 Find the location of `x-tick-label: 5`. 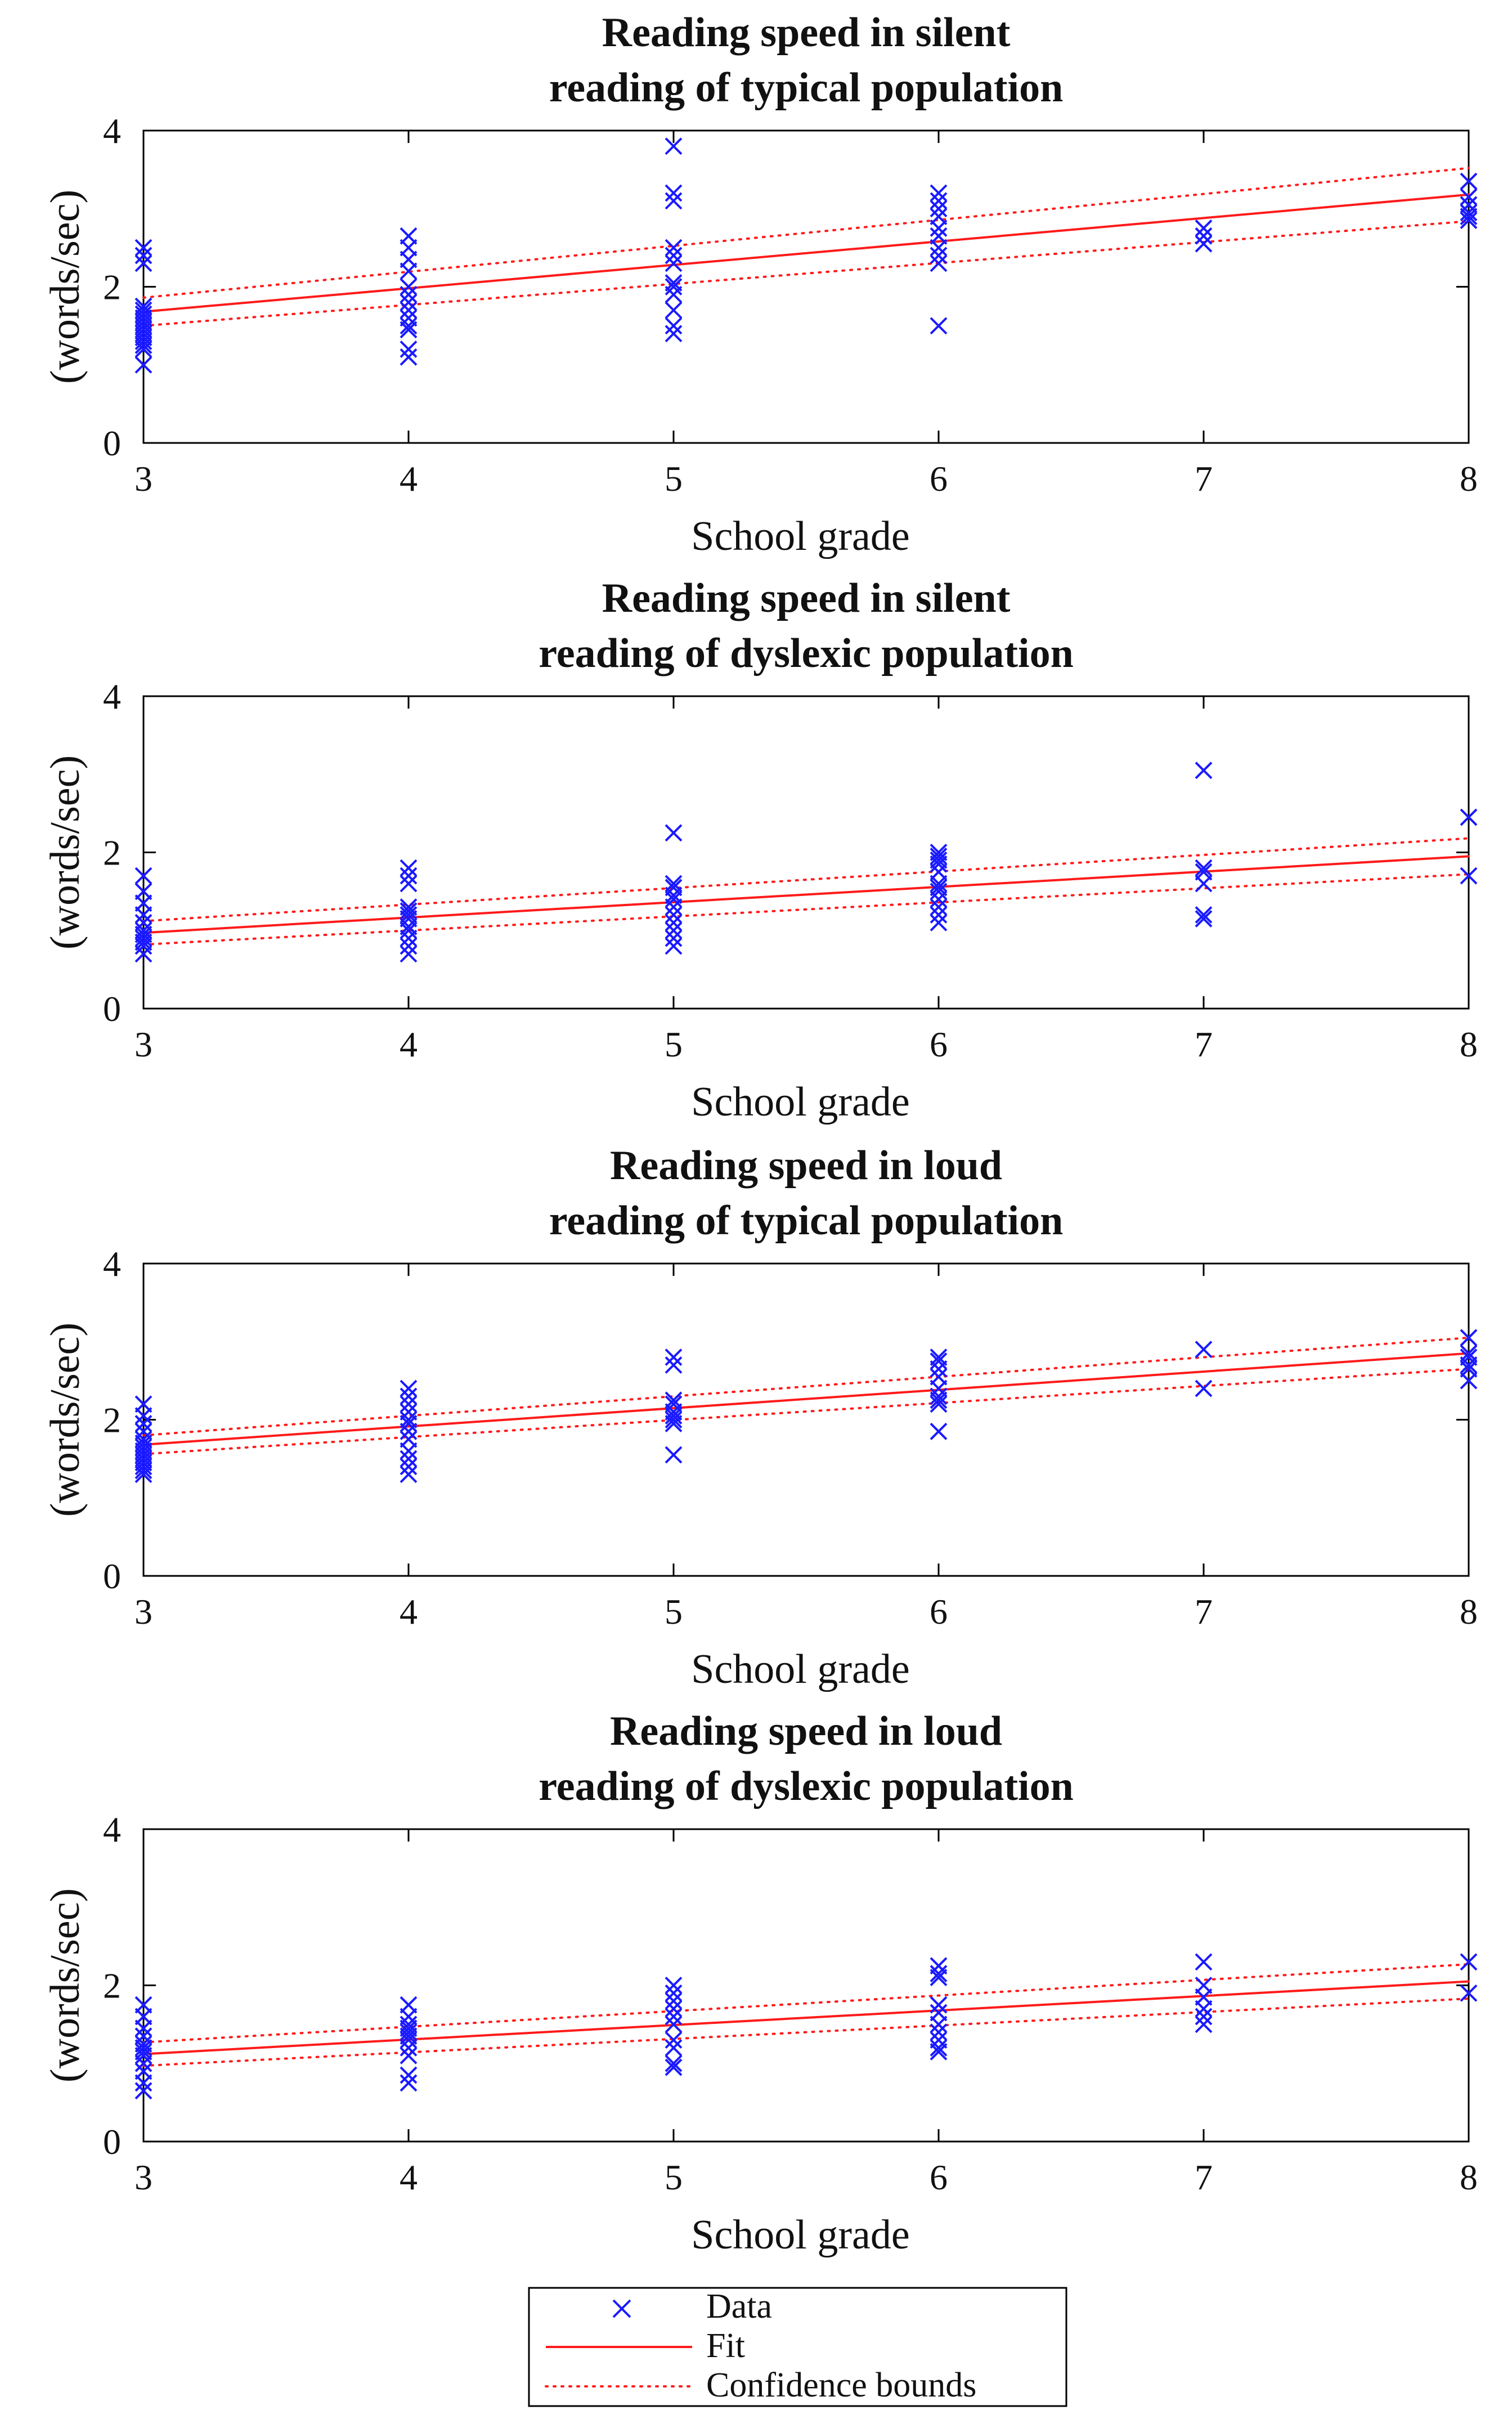

x-tick-label: 5 is located at coordinates (674, 1612).